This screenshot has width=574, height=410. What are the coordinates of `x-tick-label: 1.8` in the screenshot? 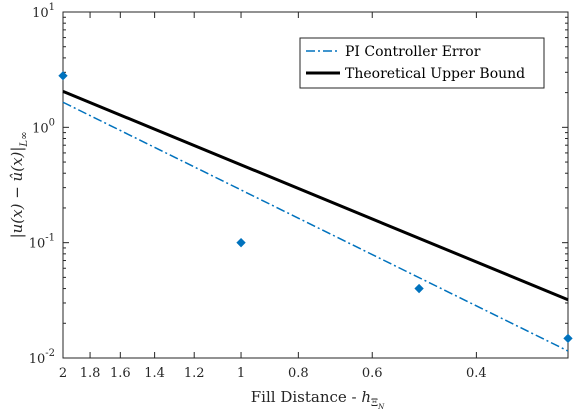 It's located at (90, 373).